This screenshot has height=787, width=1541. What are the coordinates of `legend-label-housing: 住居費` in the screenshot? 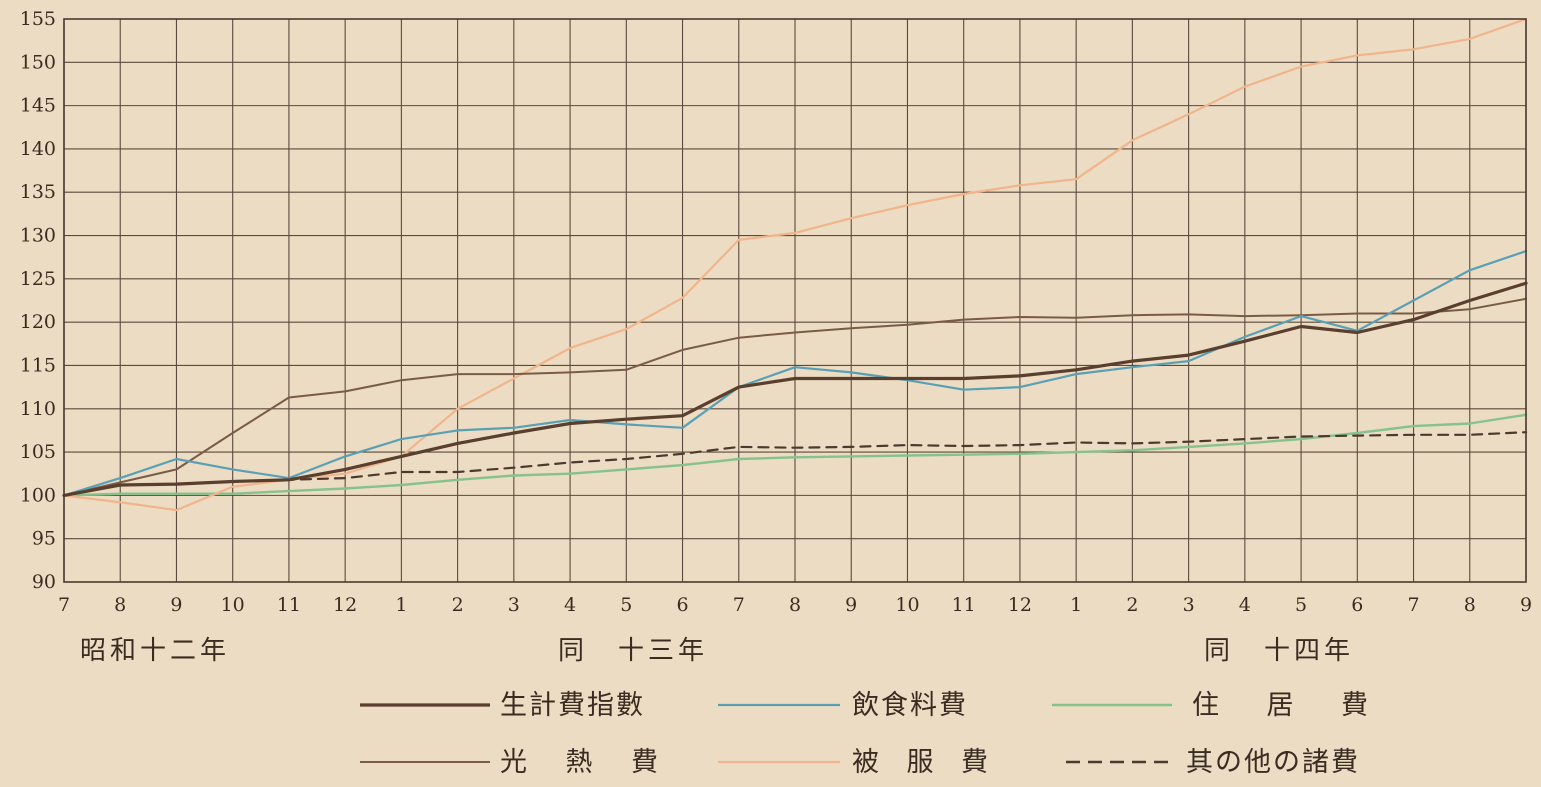 It's located at (1281, 705).